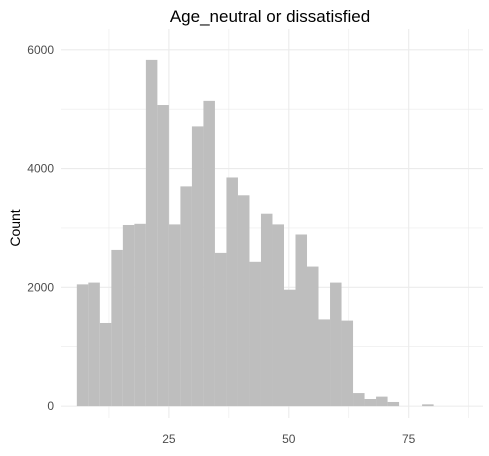 The width and height of the screenshot is (489, 456). What do you see at coordinates (15, 227) in the screenshot?
I see `y-axis-label: Count` at bounding box center [15, 227].